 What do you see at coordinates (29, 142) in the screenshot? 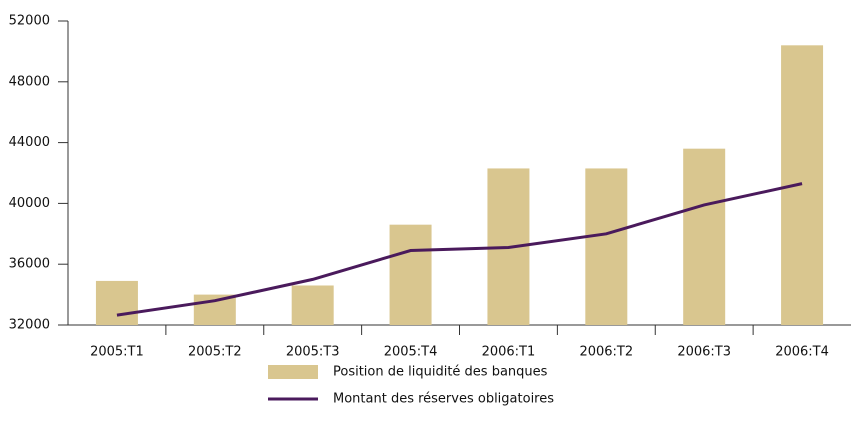
I see `y-tick-label: 44000` at bounding box center [29, 142].